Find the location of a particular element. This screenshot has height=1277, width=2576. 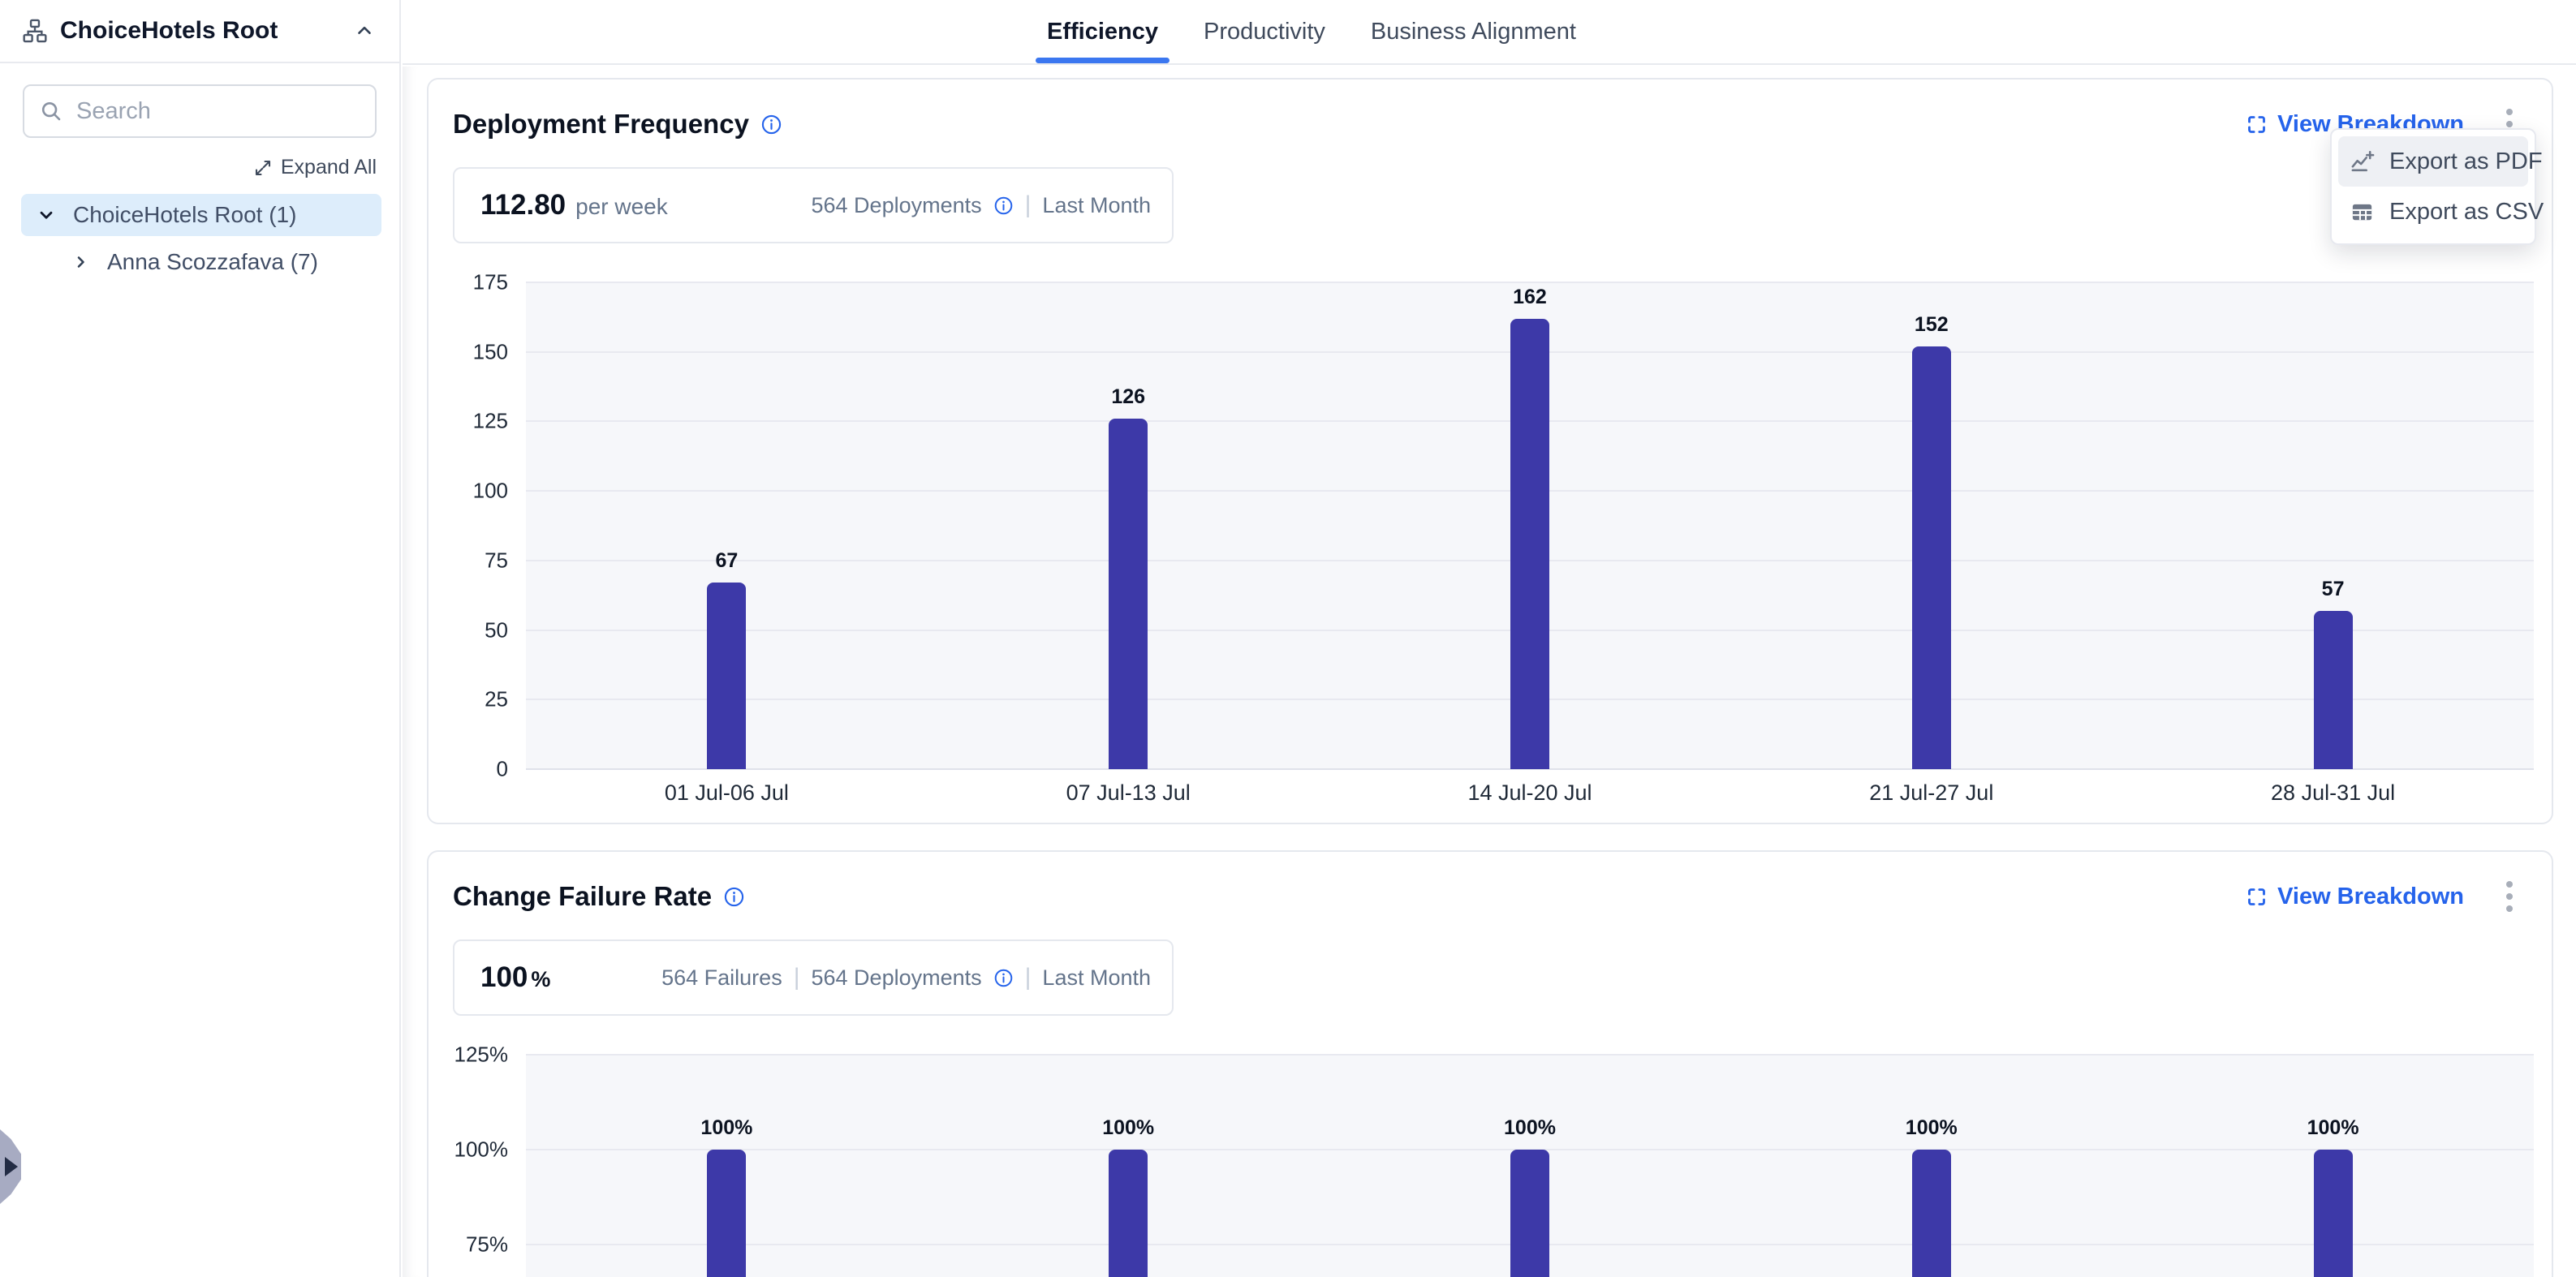

y-tick-label: 0 is located at coordinates (502, 768).